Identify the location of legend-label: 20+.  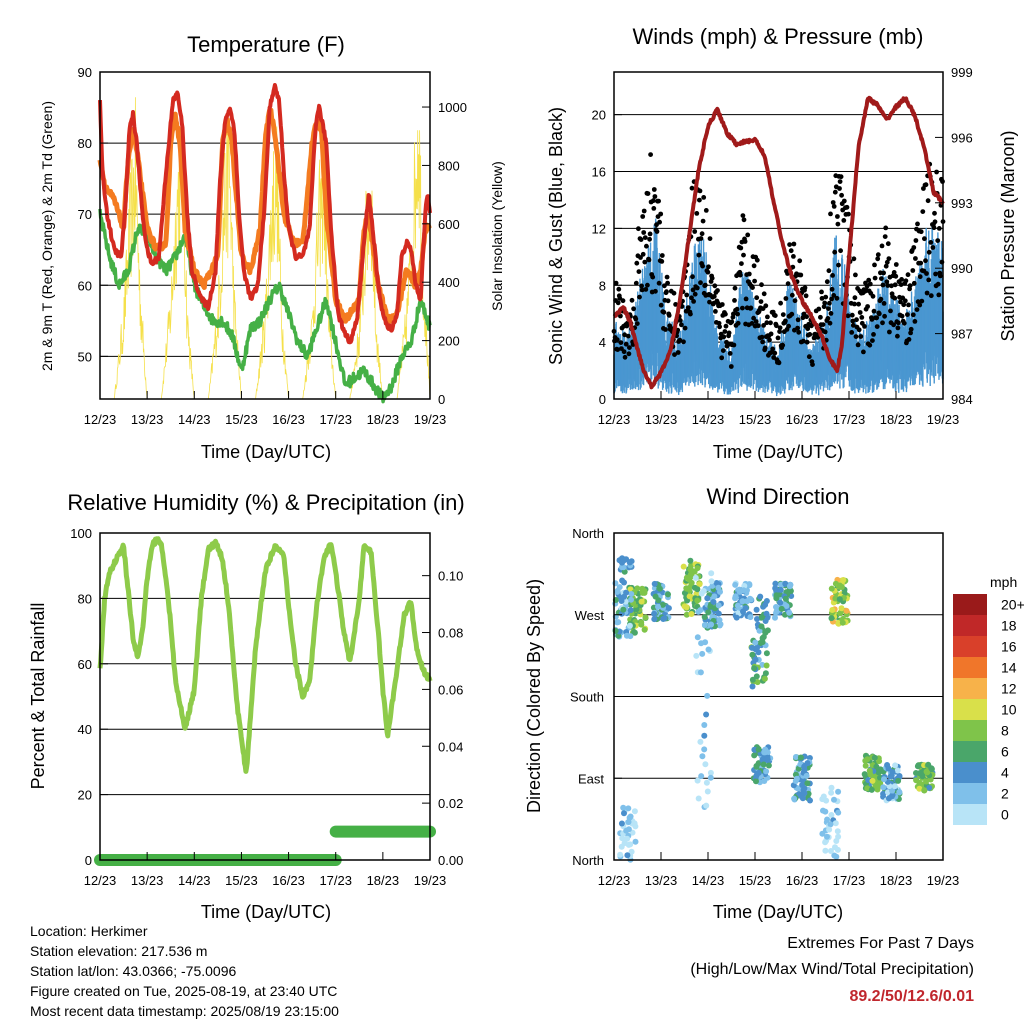
(1012, 605).